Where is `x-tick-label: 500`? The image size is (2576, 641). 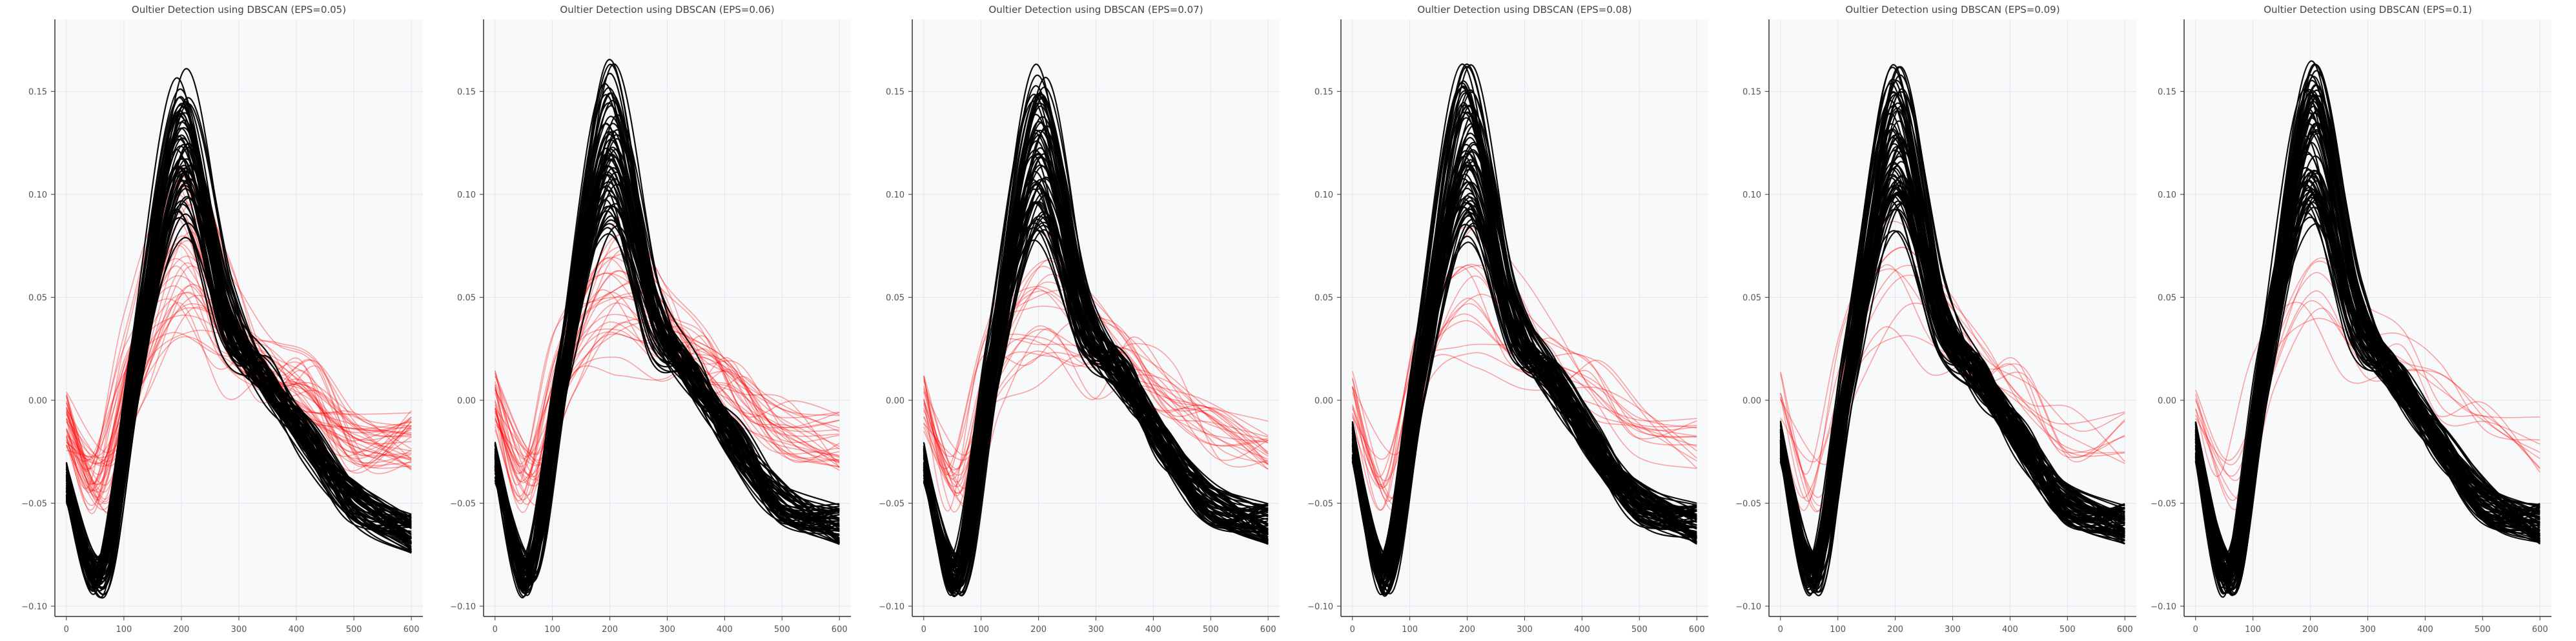 x-tick-label: 500 is located at coordinates (1211, 630).